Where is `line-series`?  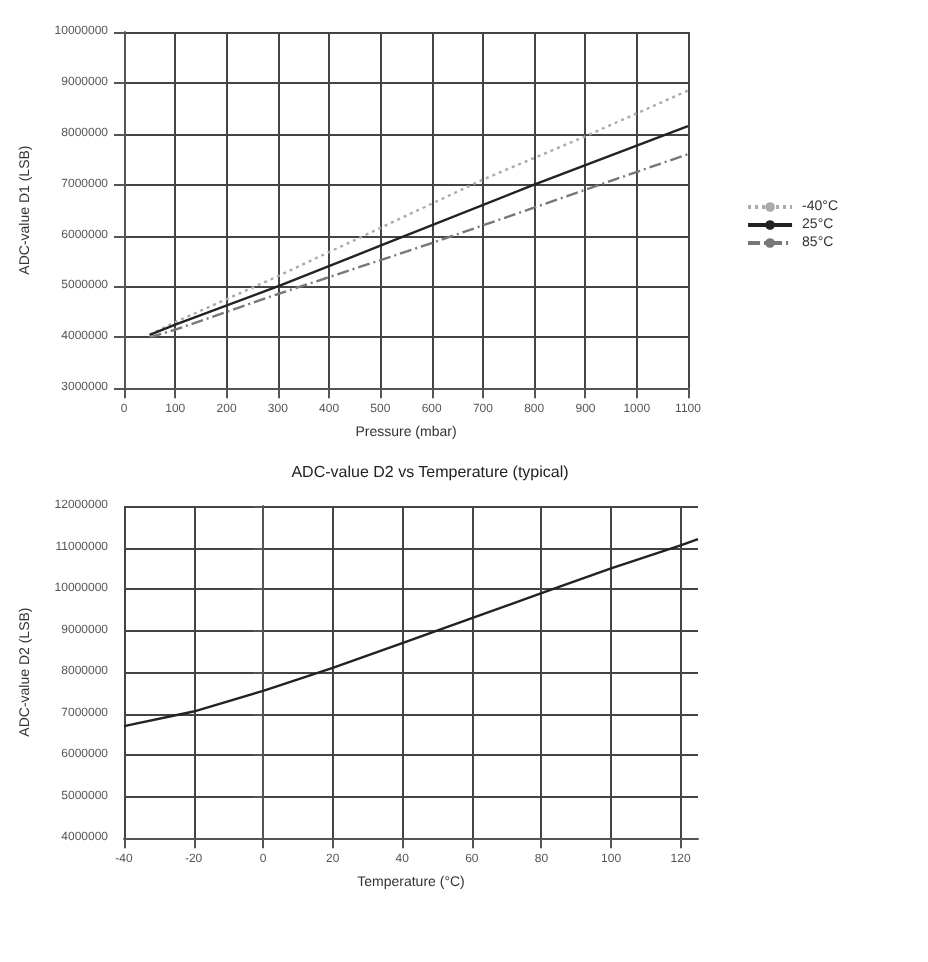
line-series is located at coordinates (411, 633).